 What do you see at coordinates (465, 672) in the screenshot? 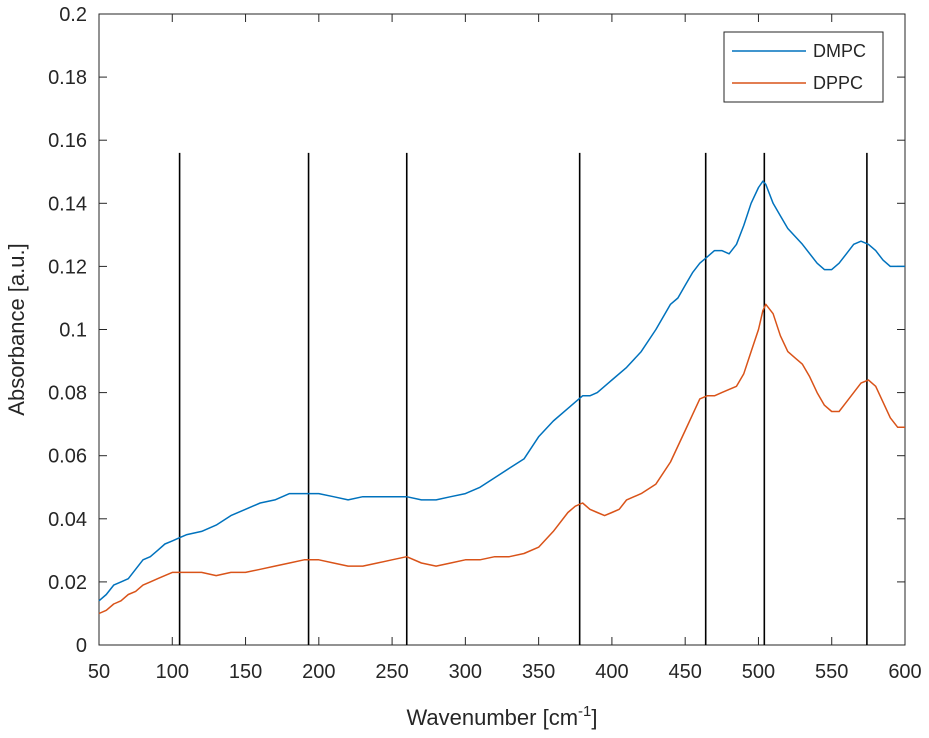
I see `x-tick-label: 300` at bounding box center [465, 672].